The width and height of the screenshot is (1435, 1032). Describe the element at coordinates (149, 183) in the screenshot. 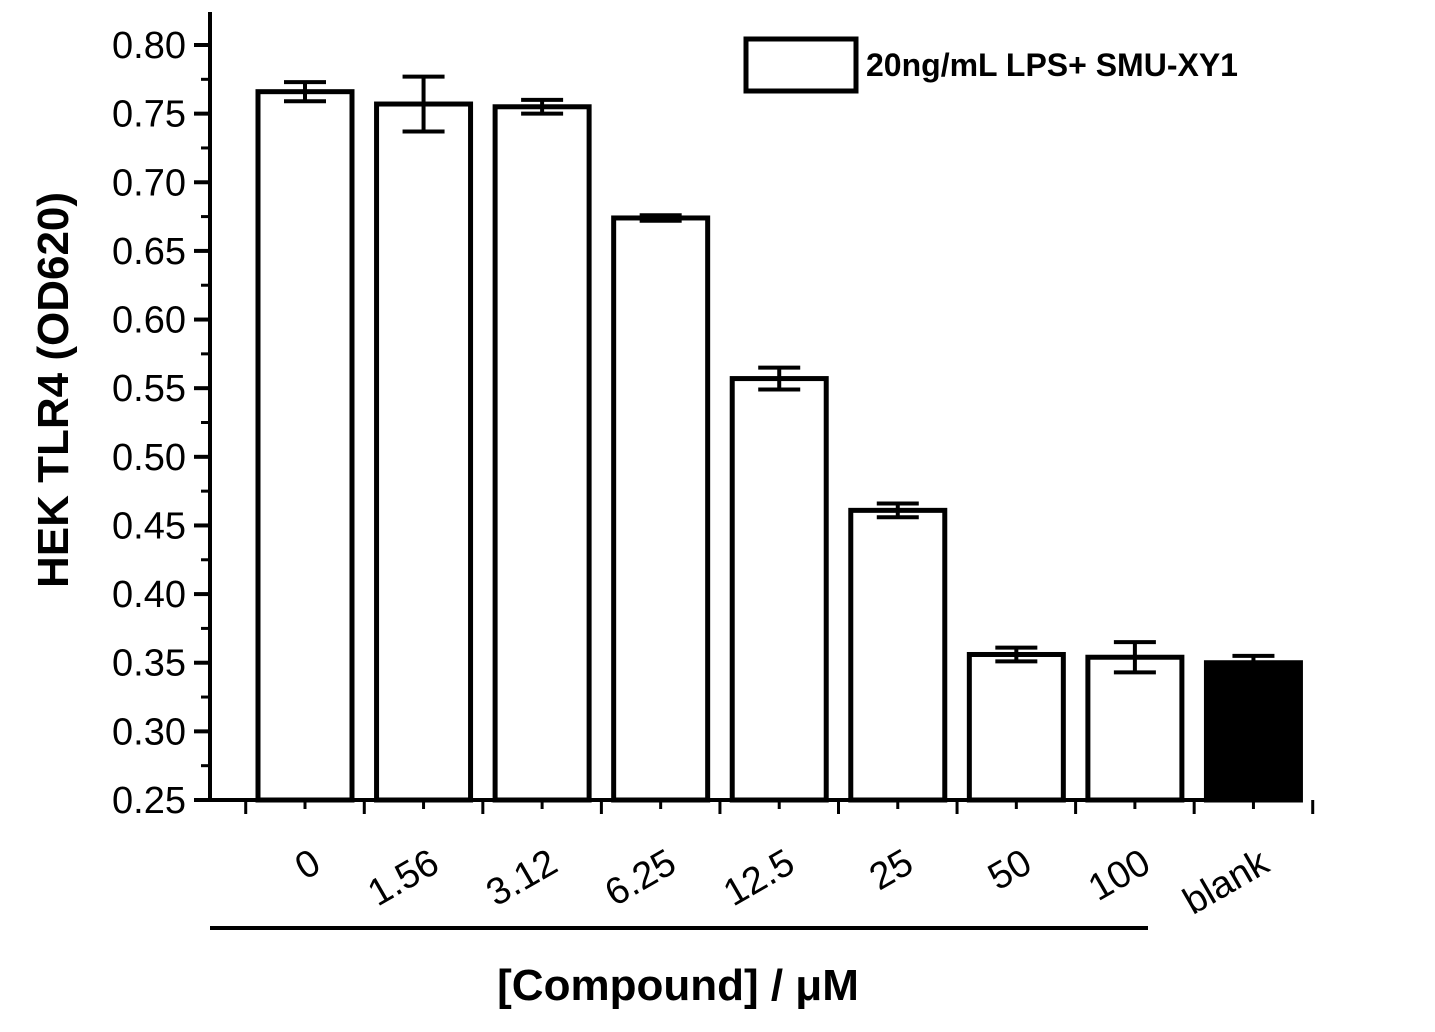

I see `y-tick-label: 0.70` at that location.